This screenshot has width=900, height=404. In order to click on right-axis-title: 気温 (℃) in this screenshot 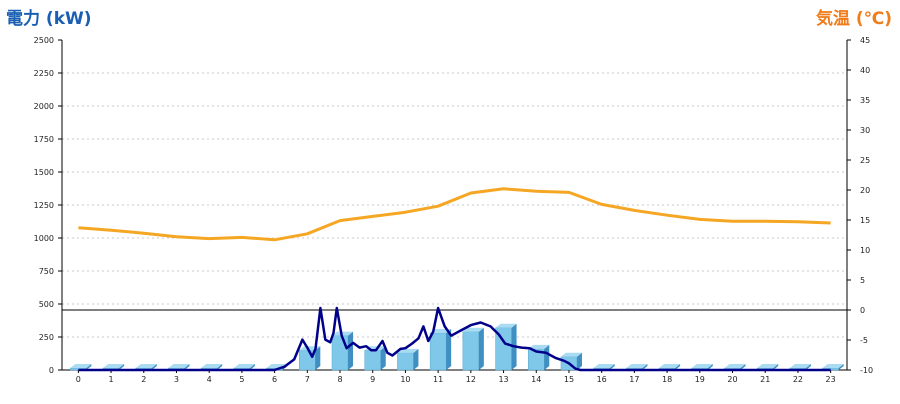, I will do `click(853, 19)`.